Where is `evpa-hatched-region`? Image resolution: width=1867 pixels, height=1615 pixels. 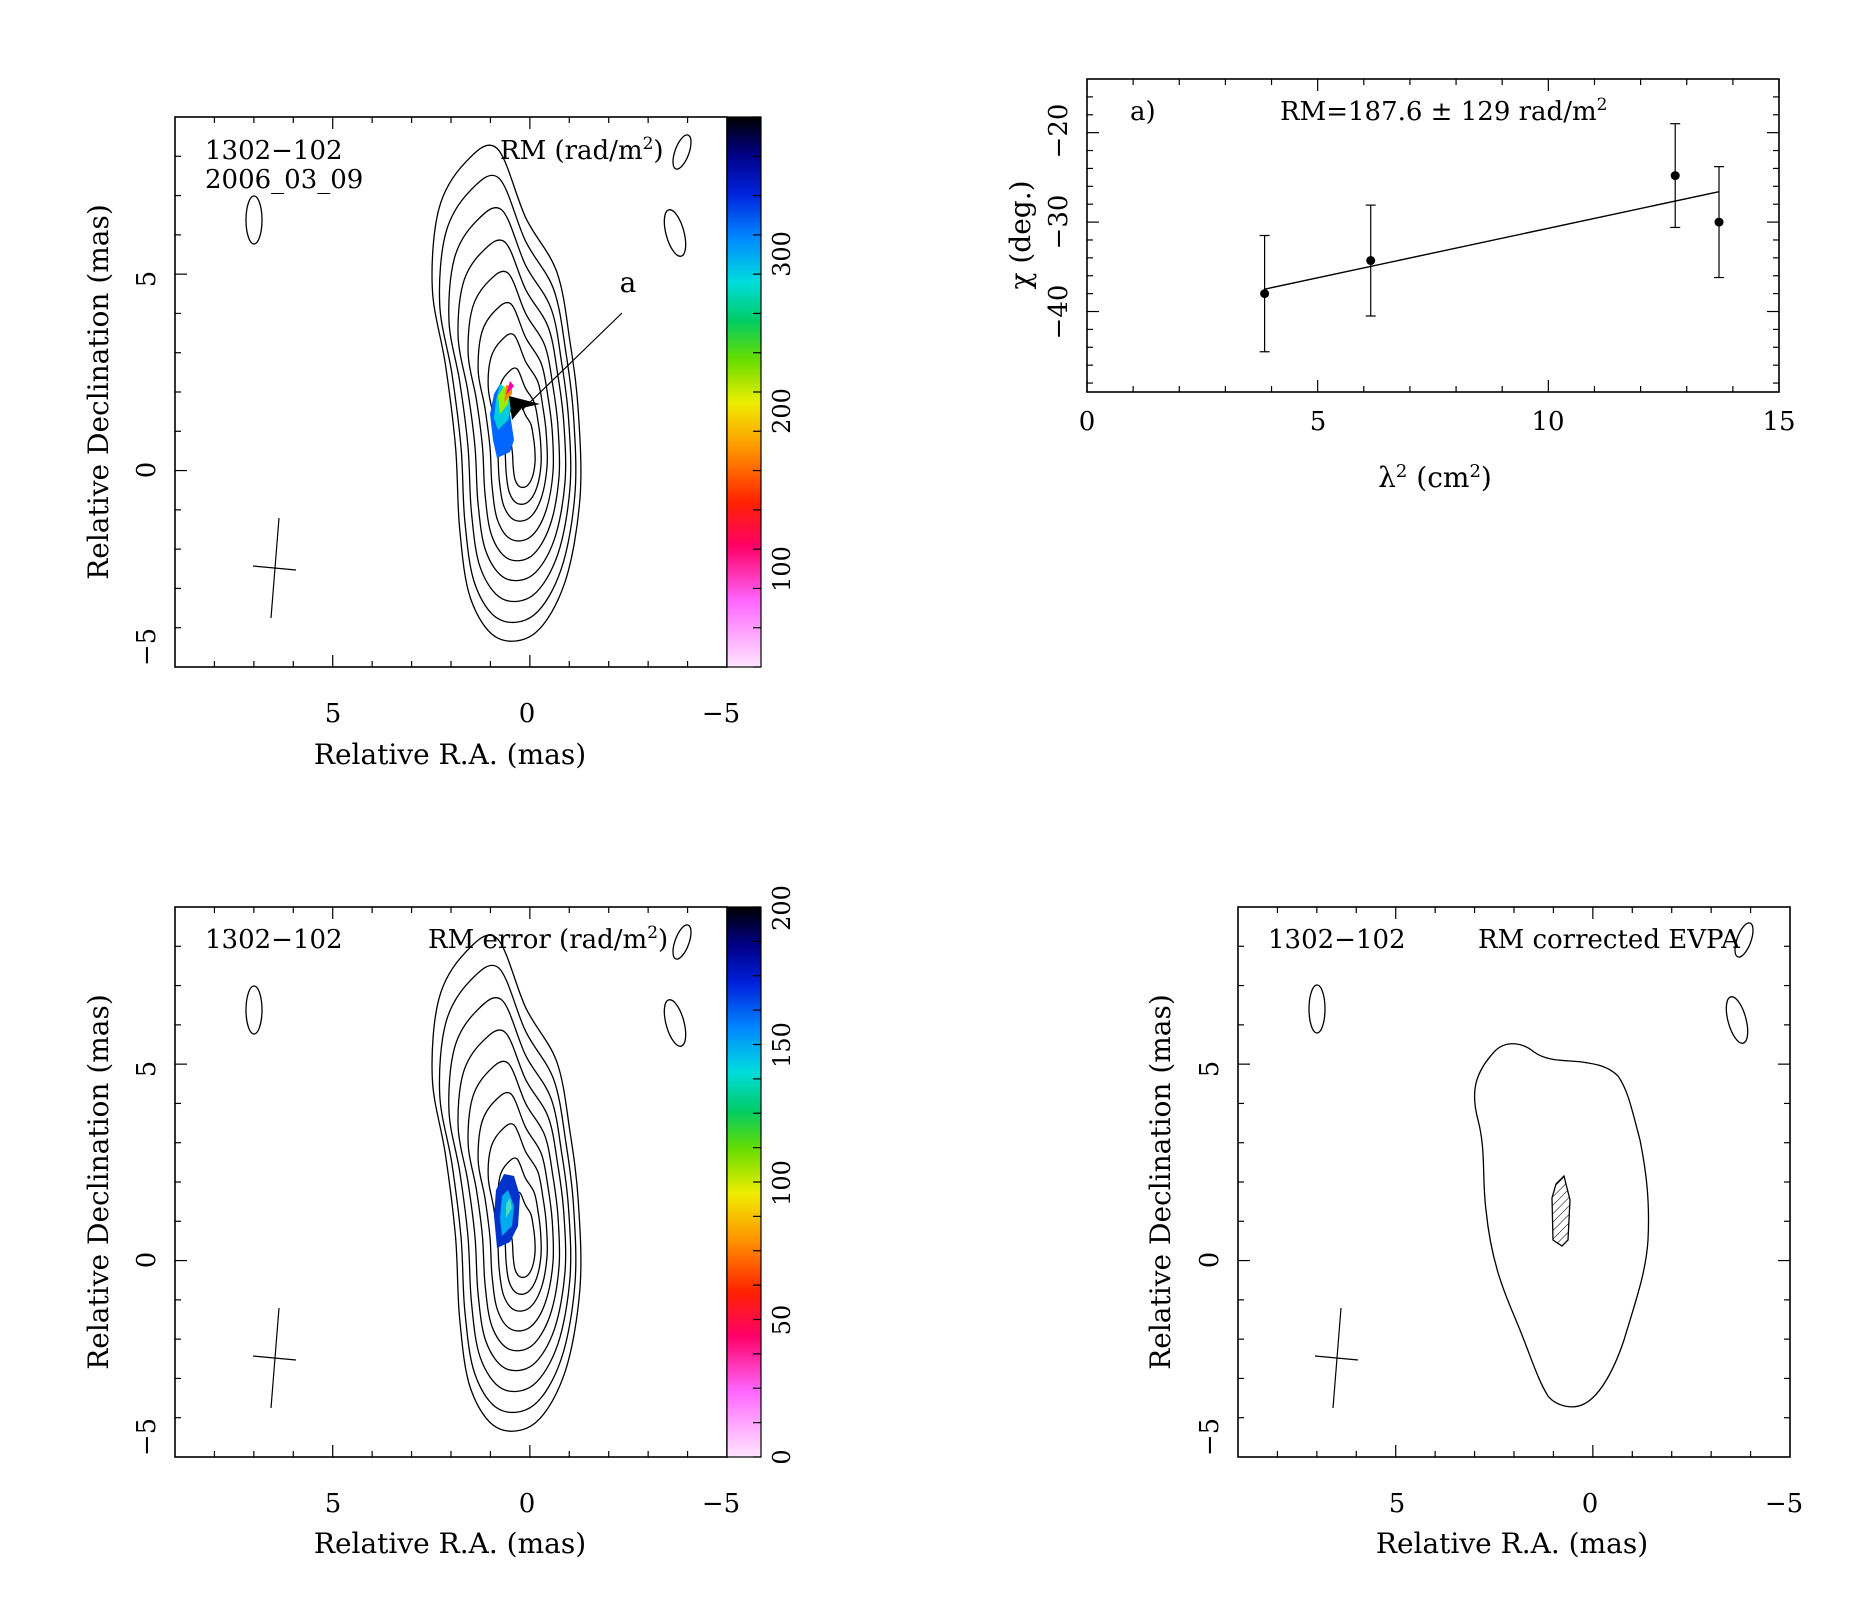
evpa-hatched-region is located at coordinates (1561, 1210).